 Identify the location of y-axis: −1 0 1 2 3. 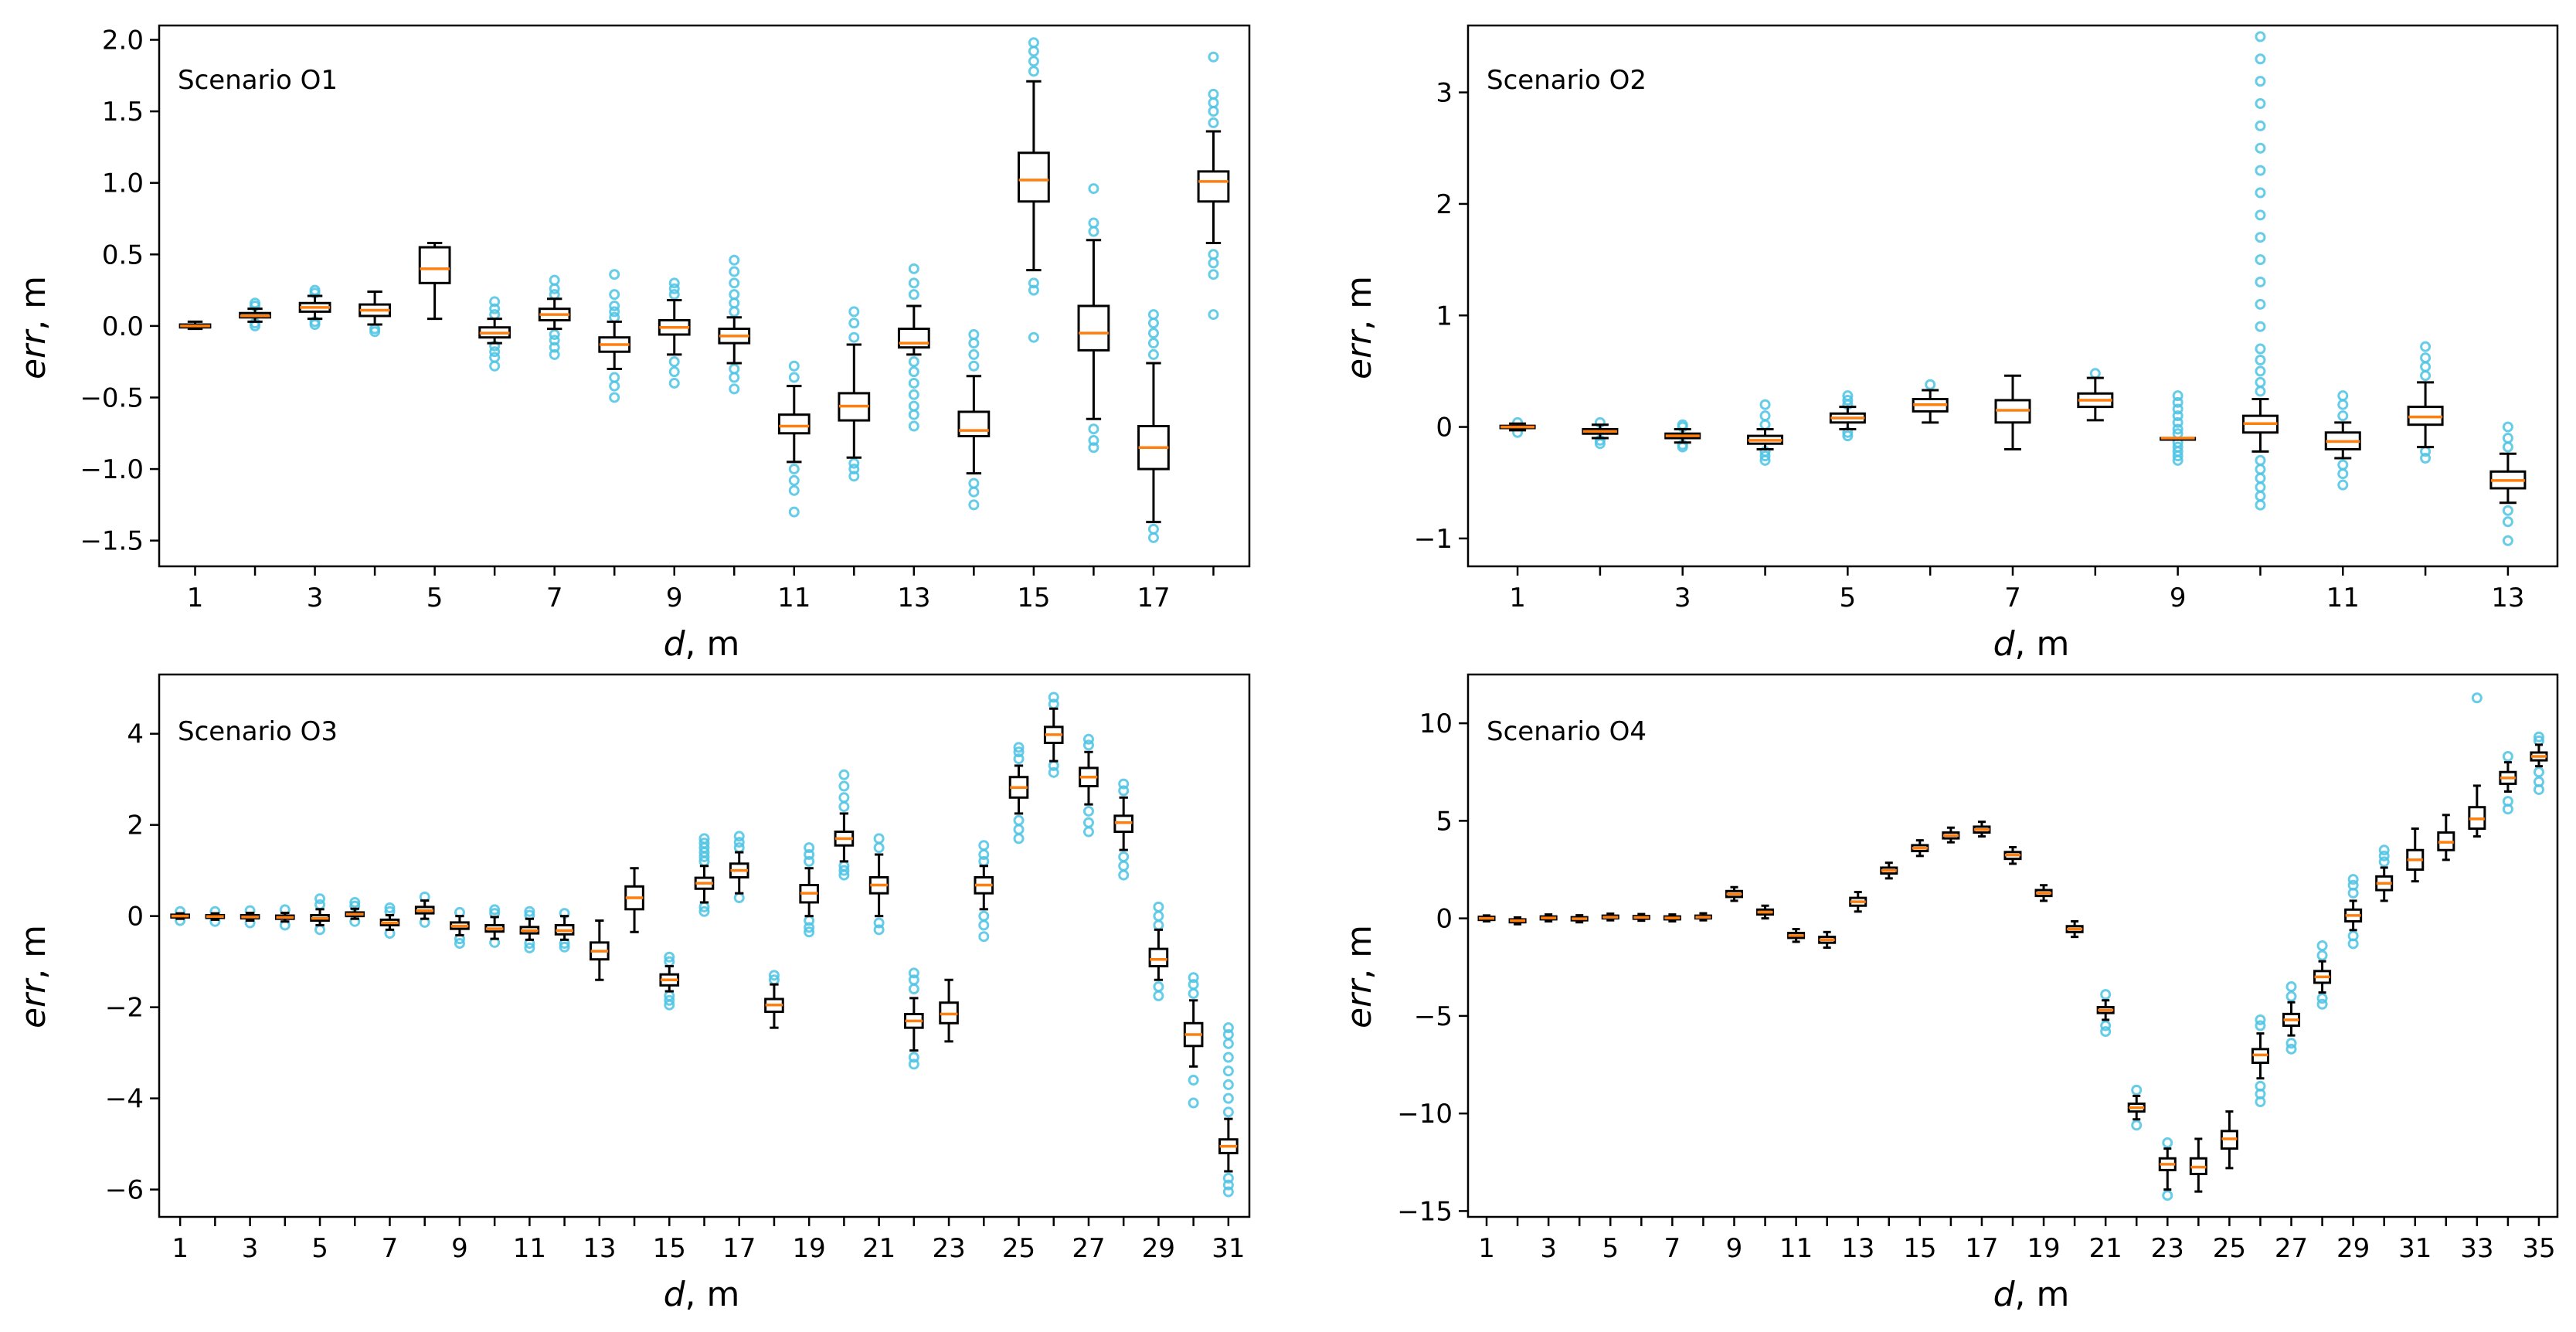
(1441, 316).